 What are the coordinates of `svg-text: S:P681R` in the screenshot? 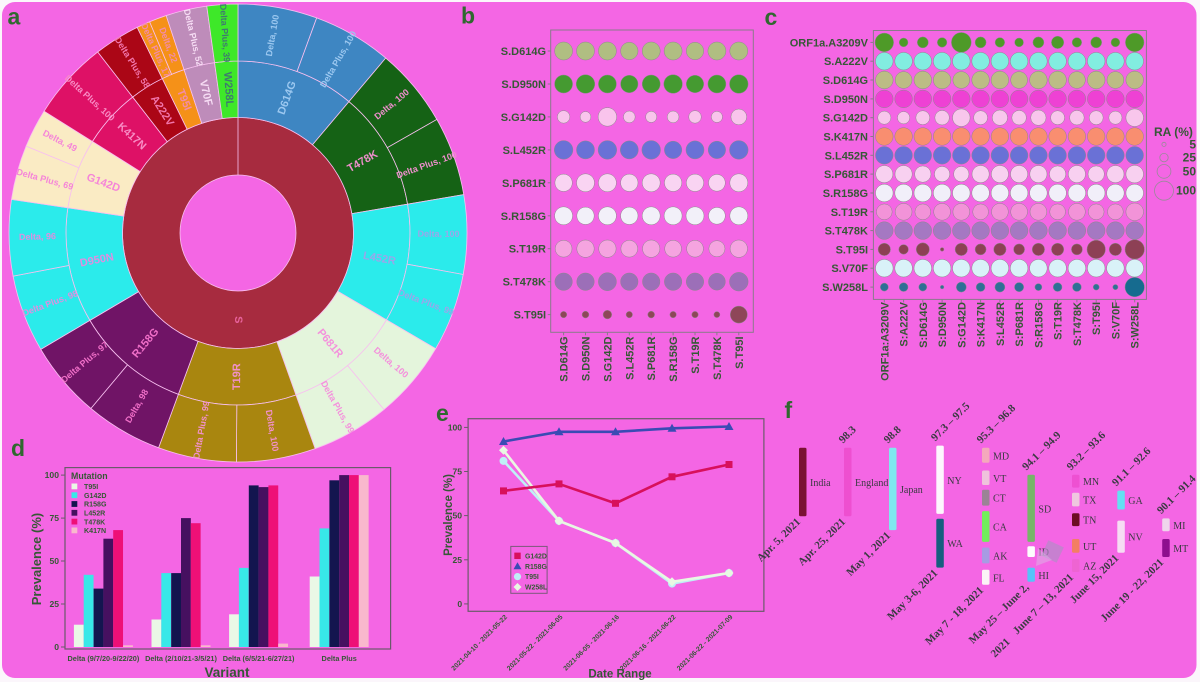 It's located at (1020, 324).